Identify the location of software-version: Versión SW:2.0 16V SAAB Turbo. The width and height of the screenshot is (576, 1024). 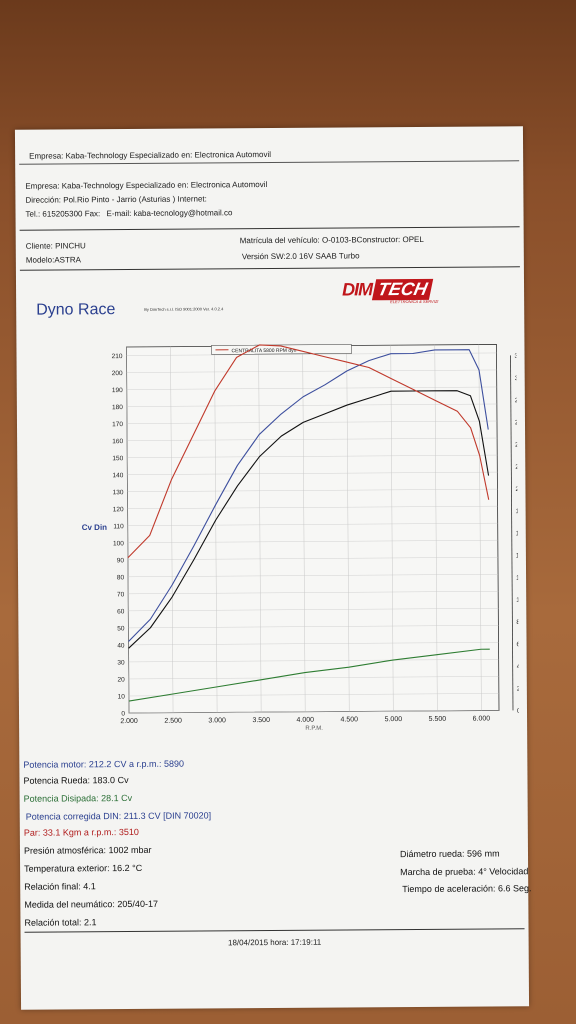
(300, 256).